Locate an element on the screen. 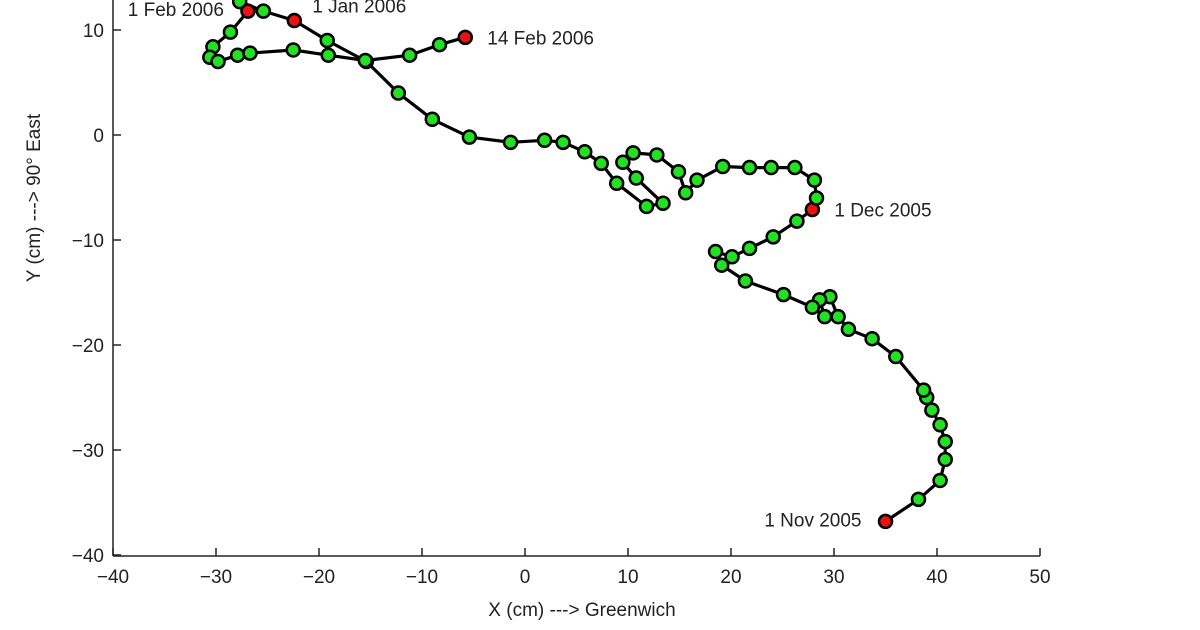 The image size is (1200, 630). x-tick-label: 30 is located at coordinates (833, 577).